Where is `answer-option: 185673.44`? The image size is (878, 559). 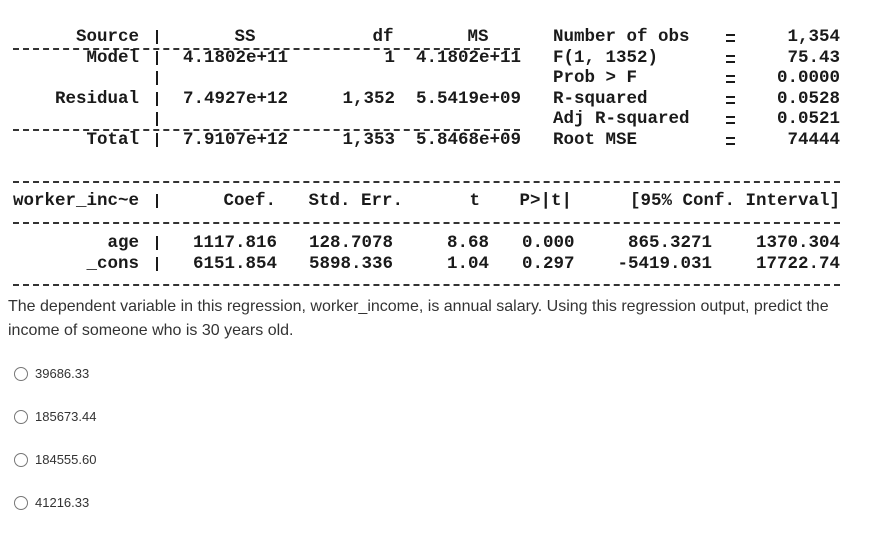 answer-option: 185673.44 is located at coordinates (55, 416).